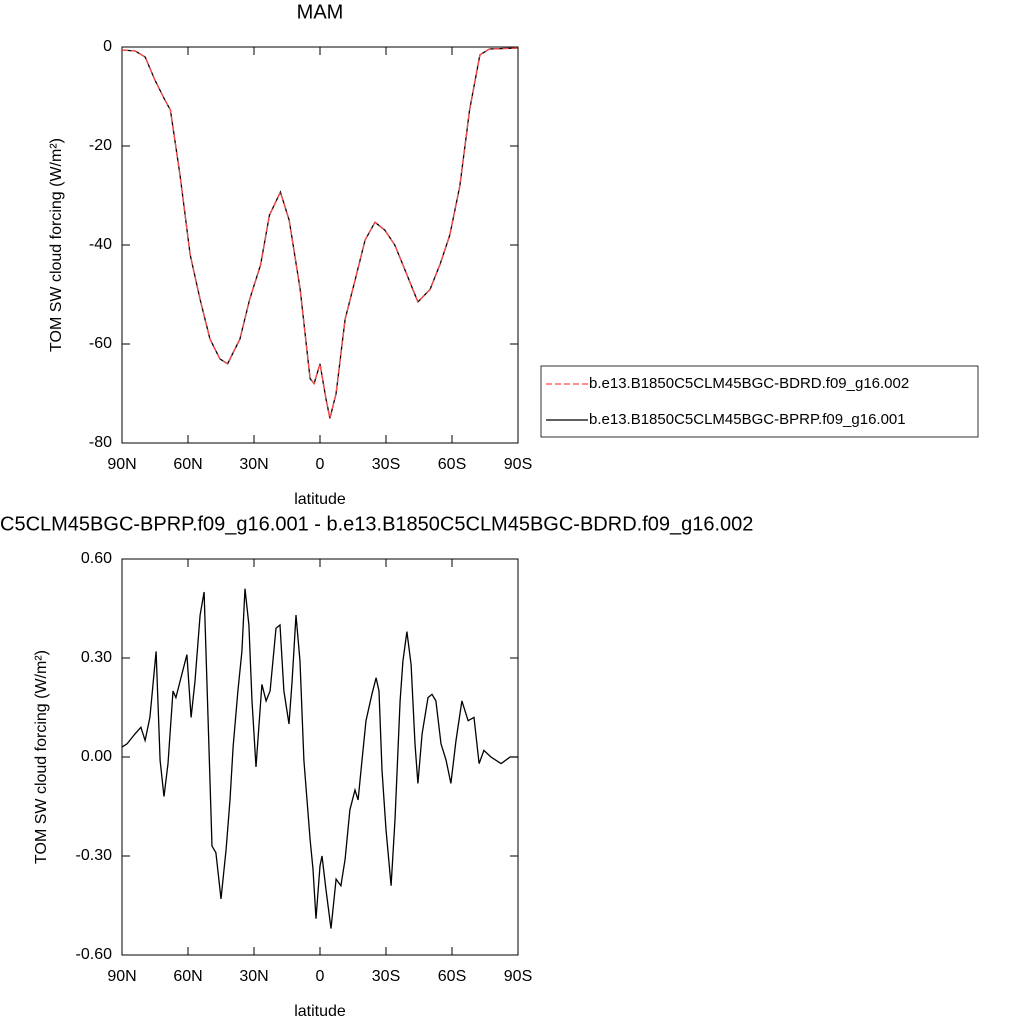  Describe the element at coordinates (96, 657) in the screenshot. I see `y-tick-label: 0.30` at that location.